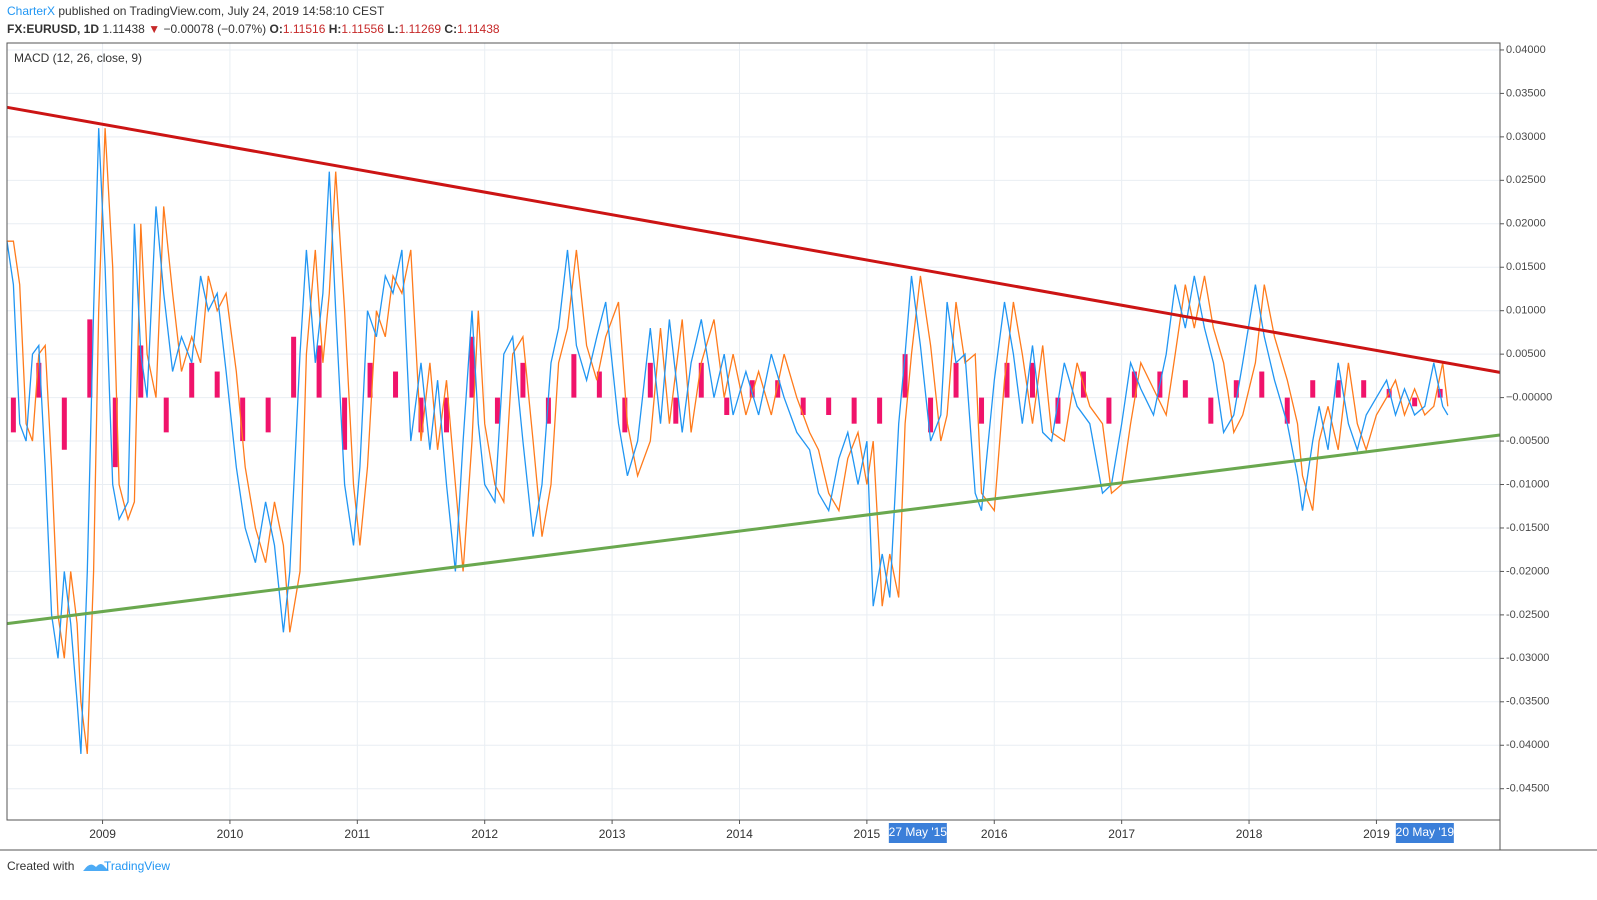 The image size is (1597, 900). I want to click on y-tick-label: −0.00000, so click(1529, 398).